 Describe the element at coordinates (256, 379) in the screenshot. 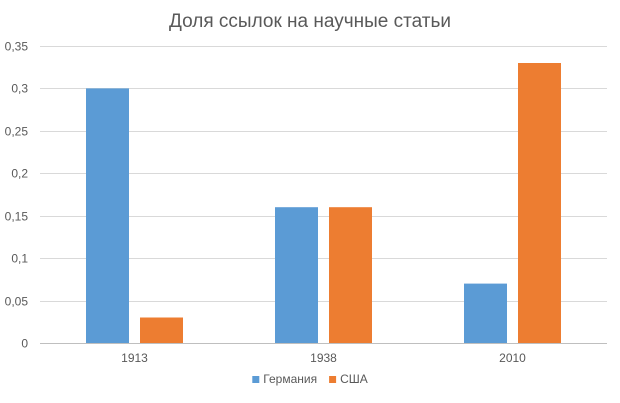

I see `legend-swatch-germany` at that location.